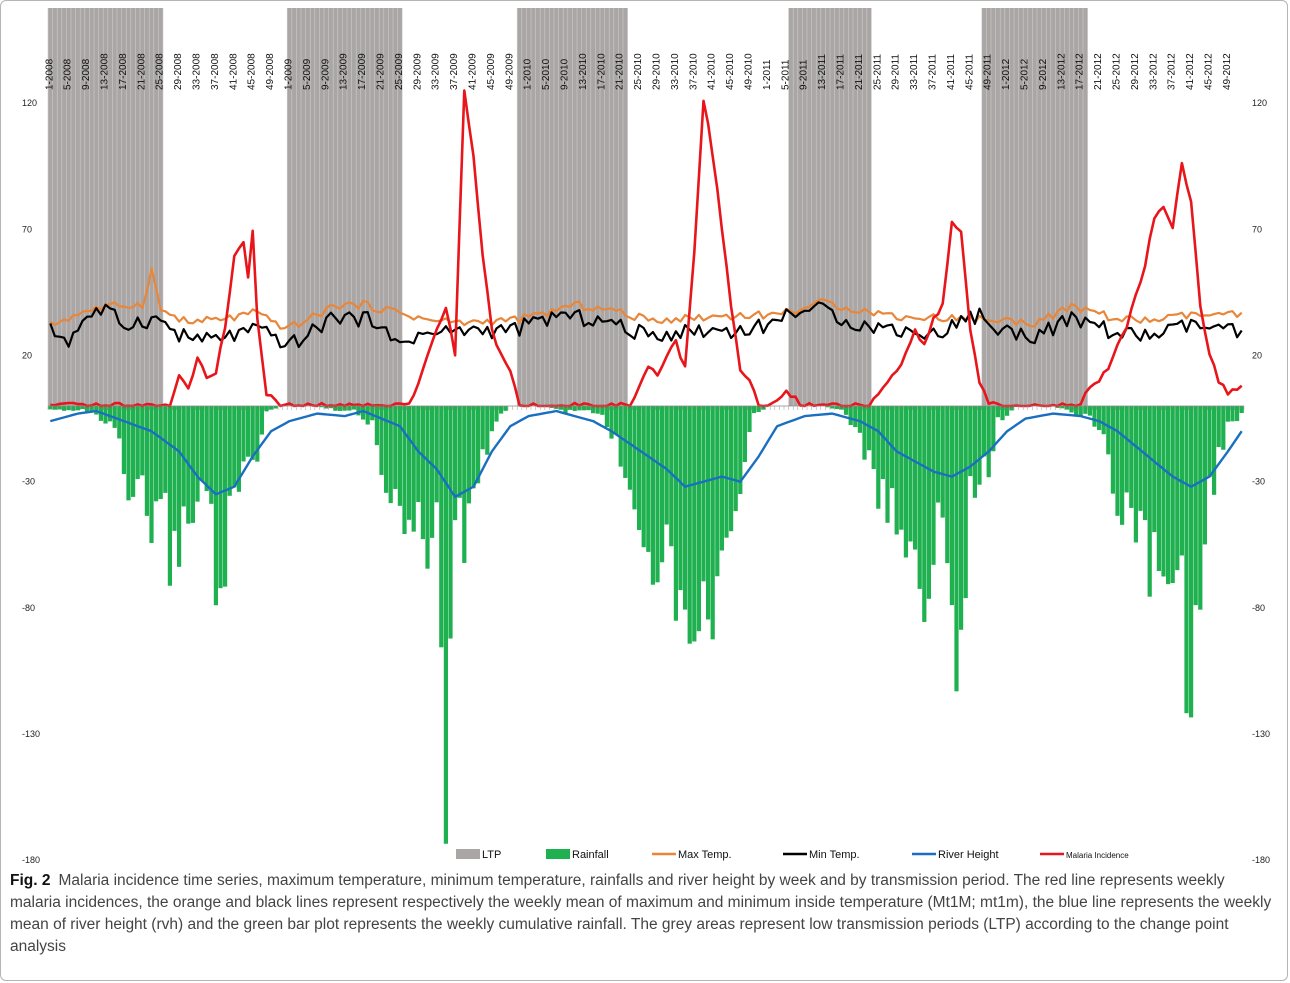 The width and height of the screenshot is (1290, 983). Describe the element at coordinates (1227, 71) in the screenshot. I see `x-tick-label: 49-2012` at that location.